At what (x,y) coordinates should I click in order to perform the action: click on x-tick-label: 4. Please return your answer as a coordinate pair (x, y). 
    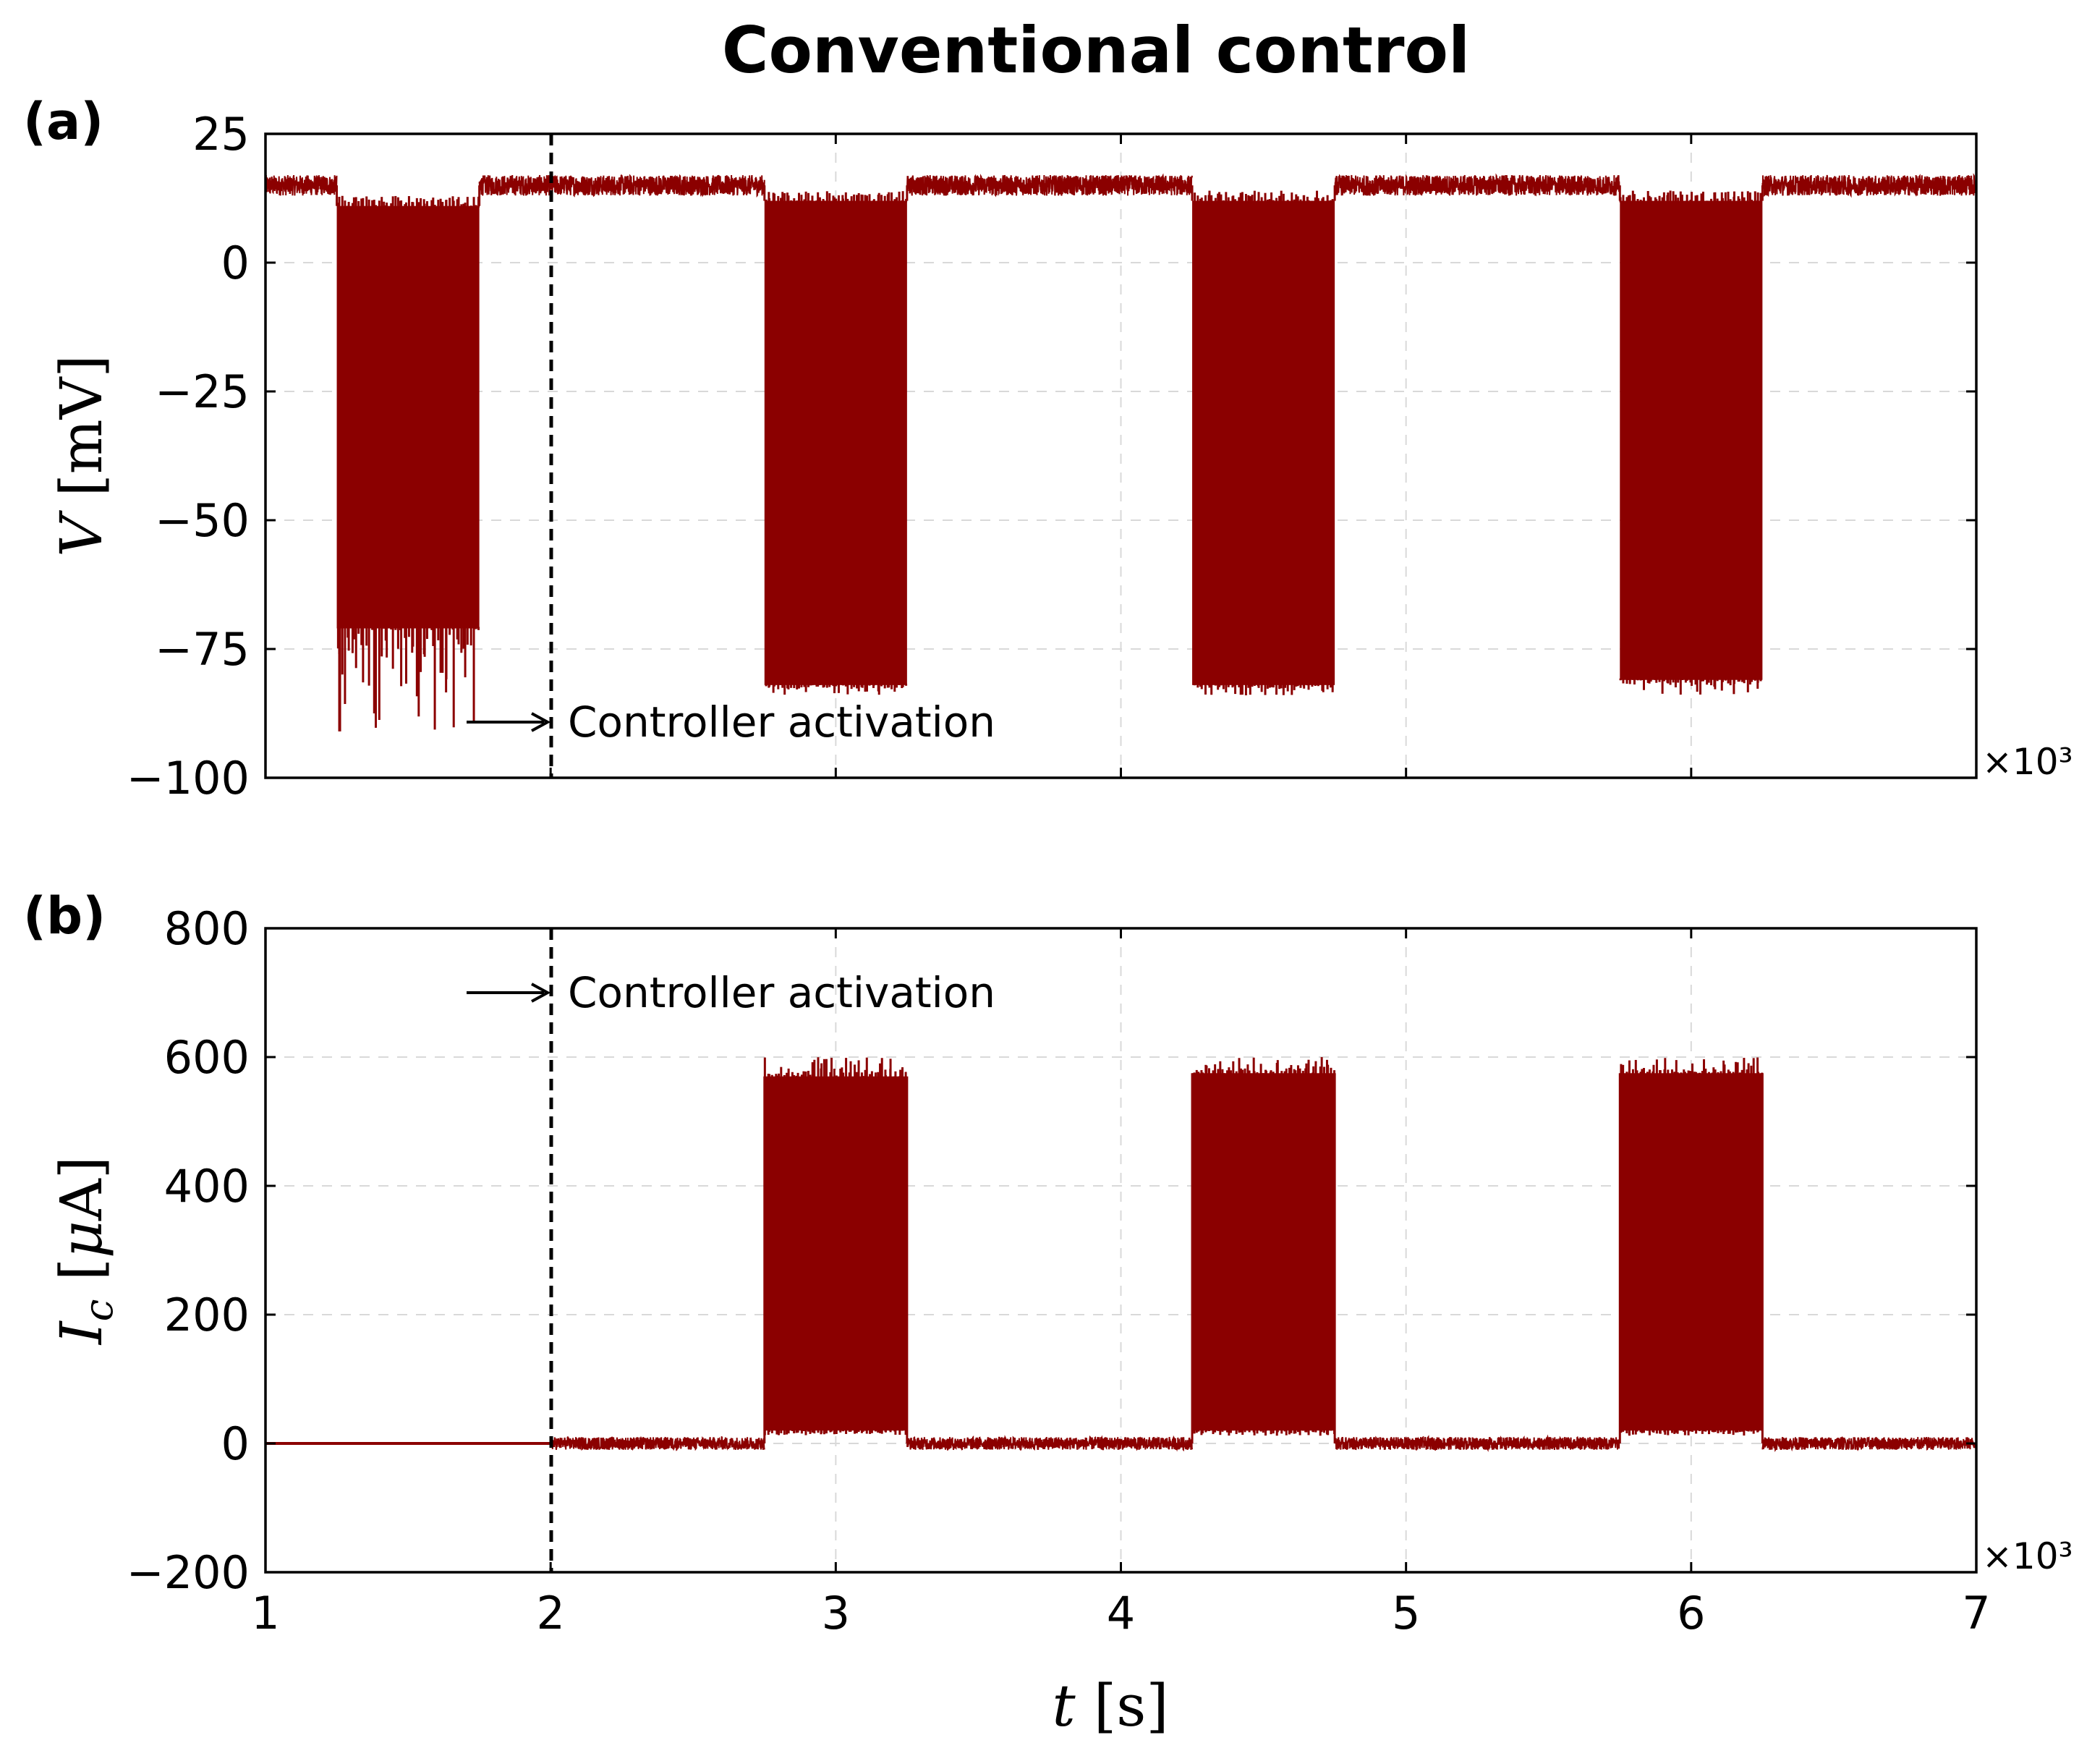
    Looking at the image, I should click on (1121, 1613).